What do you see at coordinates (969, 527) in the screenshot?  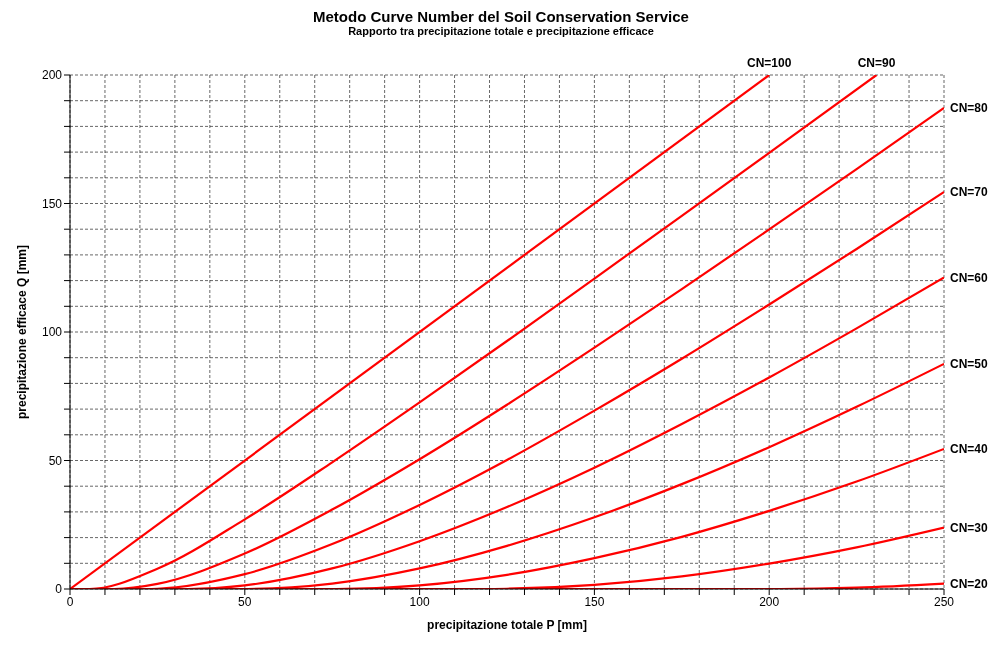 I see `series-label: CN=30` at bounding box center [969, 527].